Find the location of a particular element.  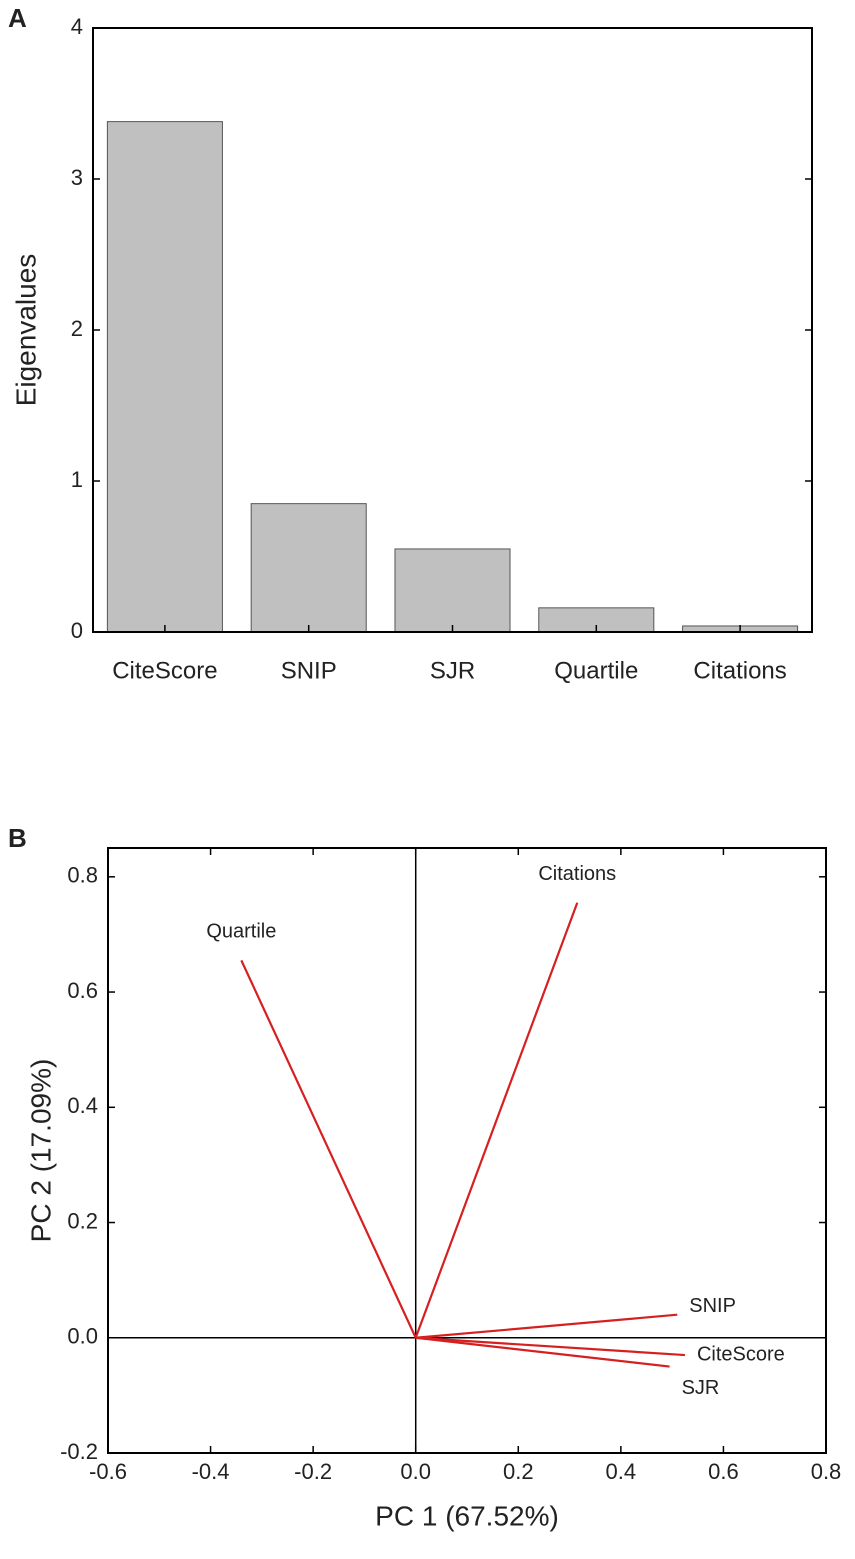

x-tick-label: 0.0 is located at coordinates (415, 1471).